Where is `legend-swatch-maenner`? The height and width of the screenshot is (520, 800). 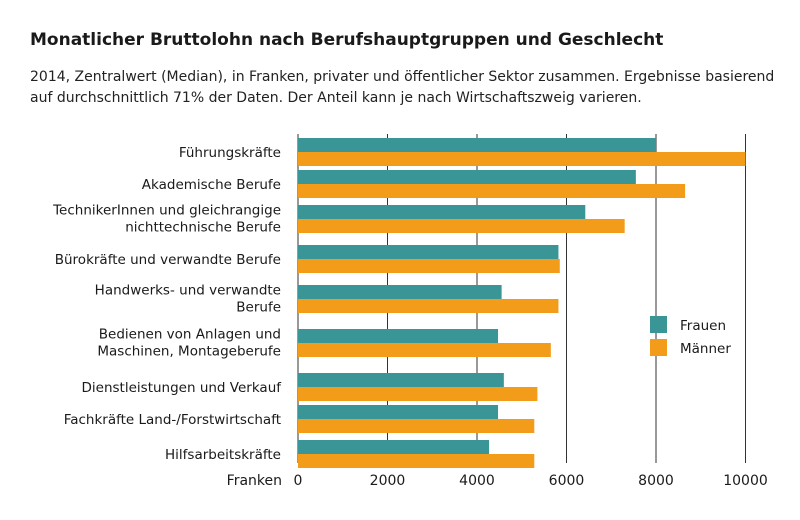 legend-swatch-maenner is located at coordinates (658, 347).